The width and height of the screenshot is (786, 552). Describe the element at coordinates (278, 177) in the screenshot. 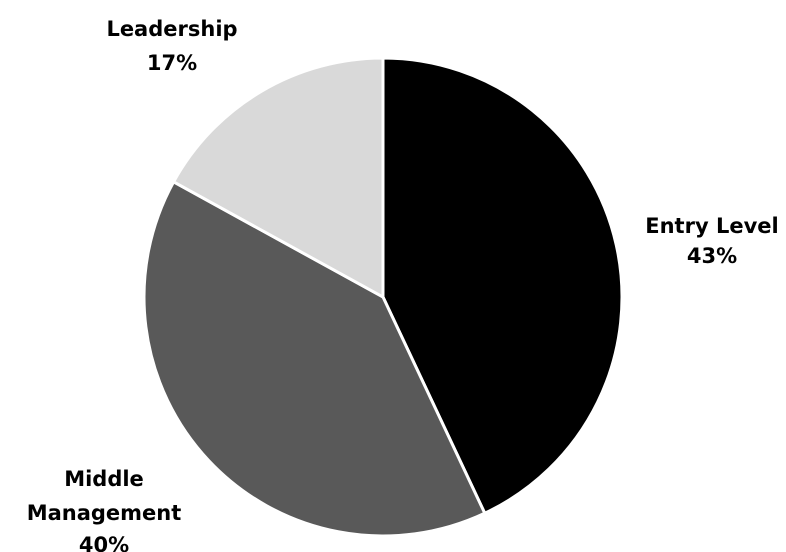

I see `pie-slice-leadership` at that location.